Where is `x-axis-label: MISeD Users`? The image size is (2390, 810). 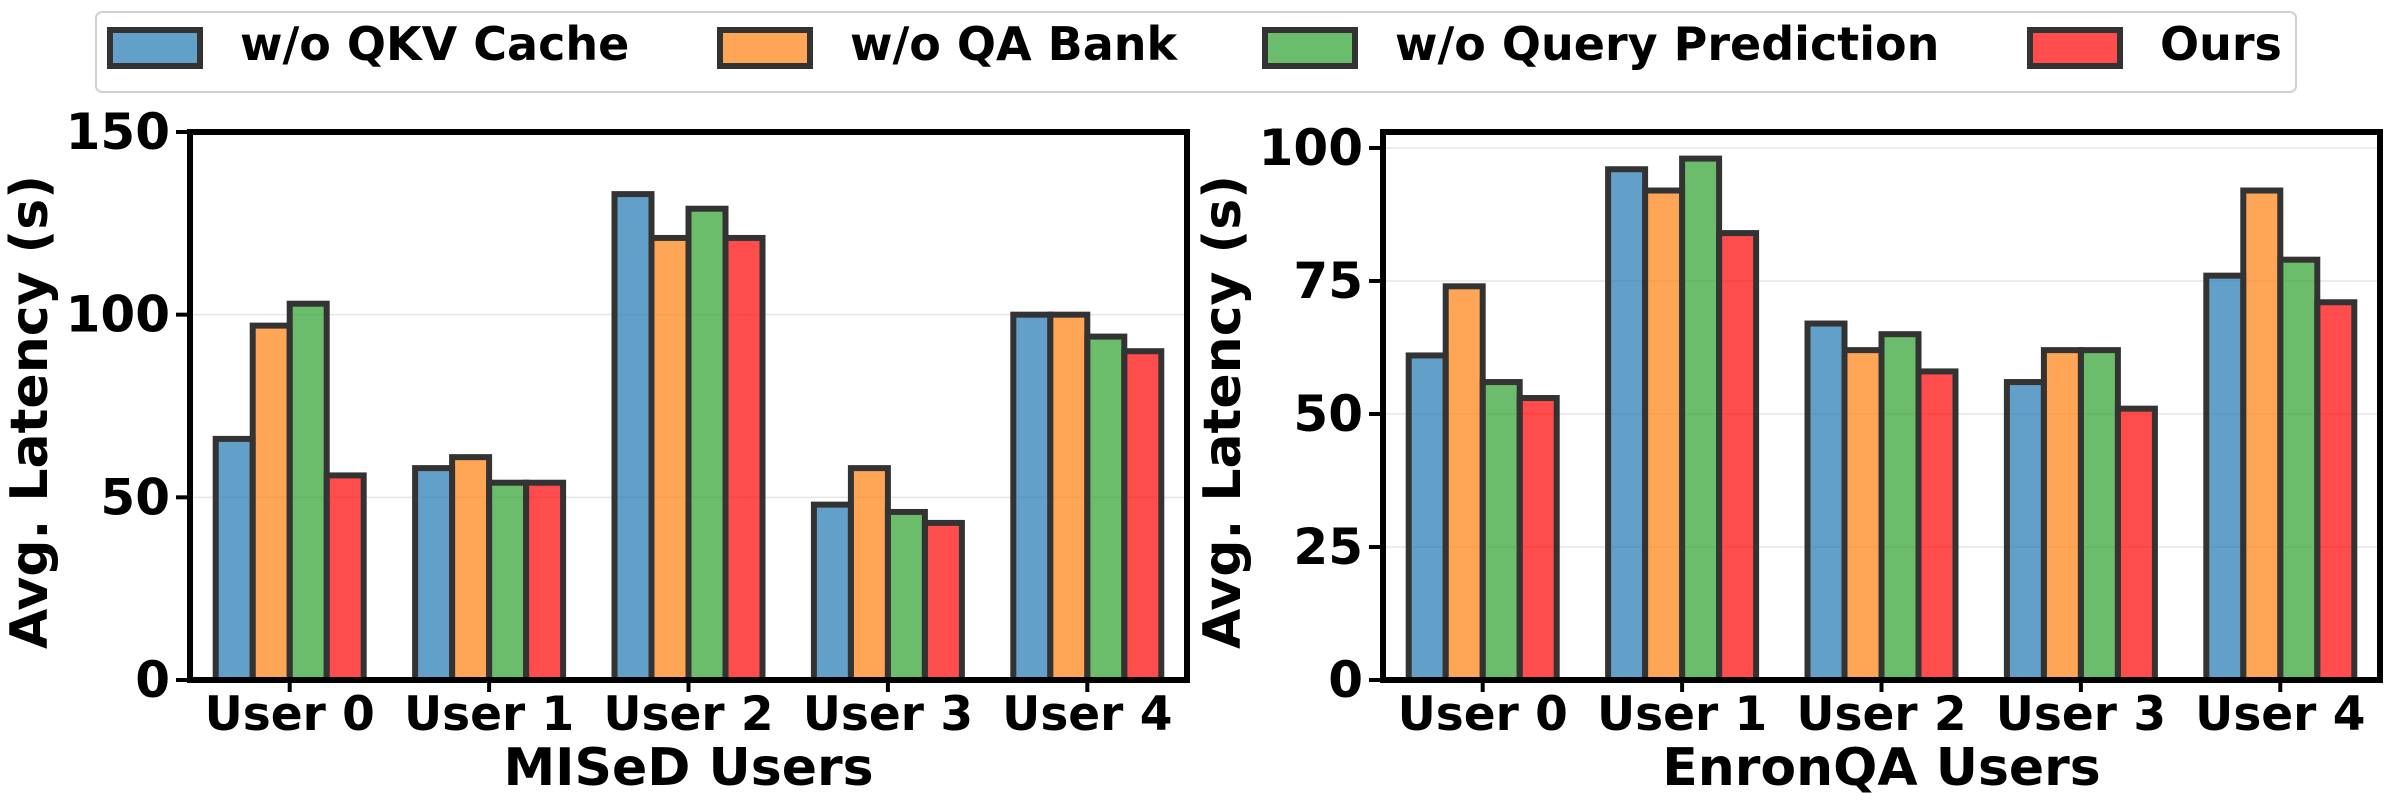 x-axis-label: MISeD Users is located at coordinates (688, 768).